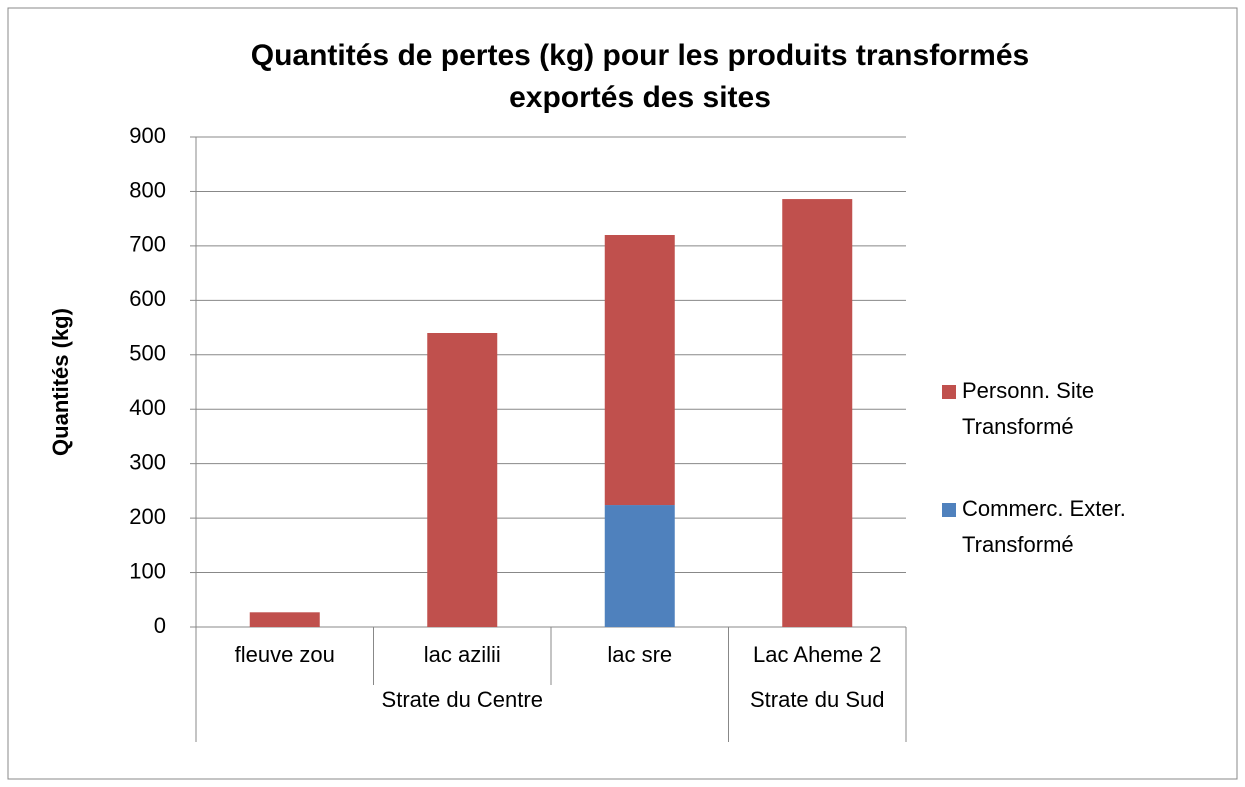 The height and width of the screenshot is (787, 1245). What do you see at coordinates (285, 654) in the screenshot?
I see `x-tick-label: fleuve zou` at bounding box center [285, 654].